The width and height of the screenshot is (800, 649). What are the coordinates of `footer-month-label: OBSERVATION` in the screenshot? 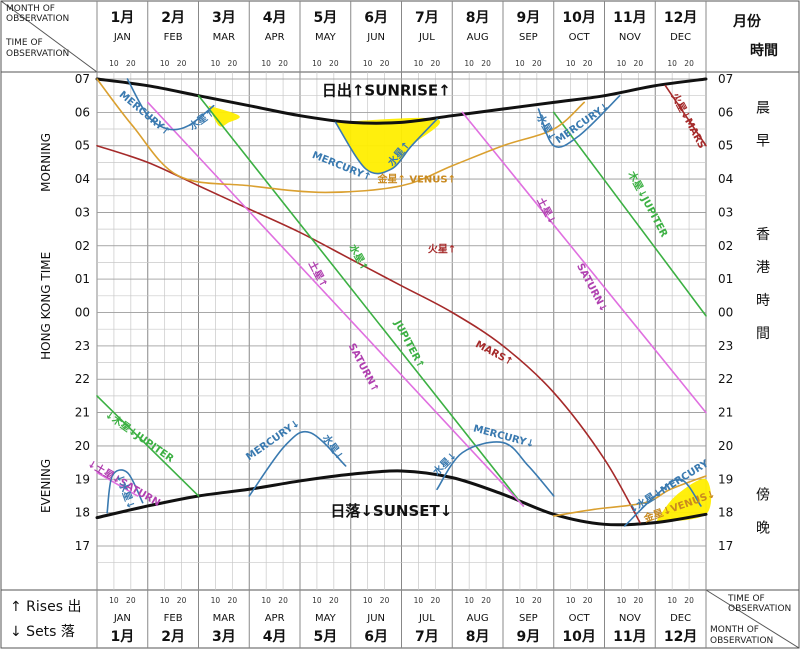 It's located at (741, 641).